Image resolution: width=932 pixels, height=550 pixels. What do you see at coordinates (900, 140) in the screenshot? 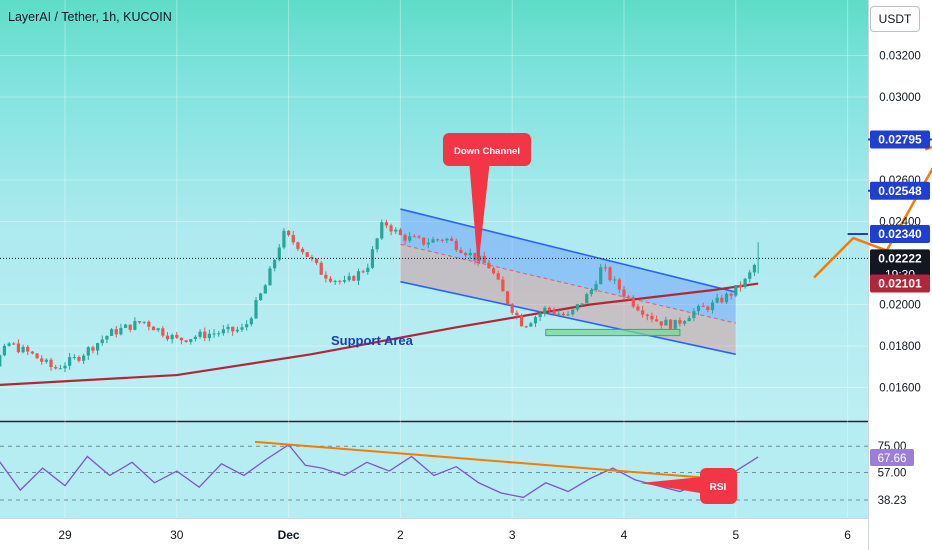
I see `target-price-tag-label: 0.02795` at bounding box center [900, 140].